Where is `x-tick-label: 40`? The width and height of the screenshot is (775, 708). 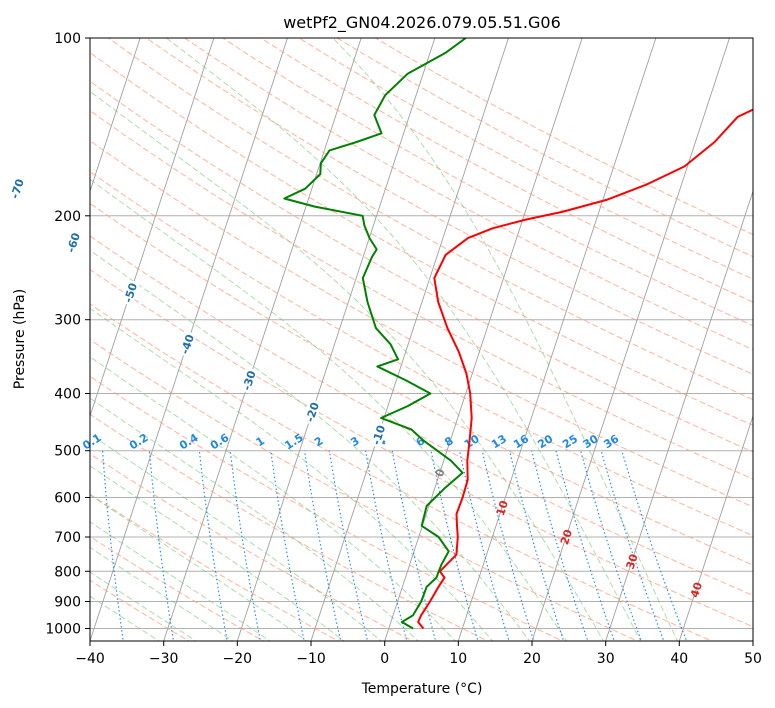
x-tick-label: 40 is located at coordinates (679, 659).